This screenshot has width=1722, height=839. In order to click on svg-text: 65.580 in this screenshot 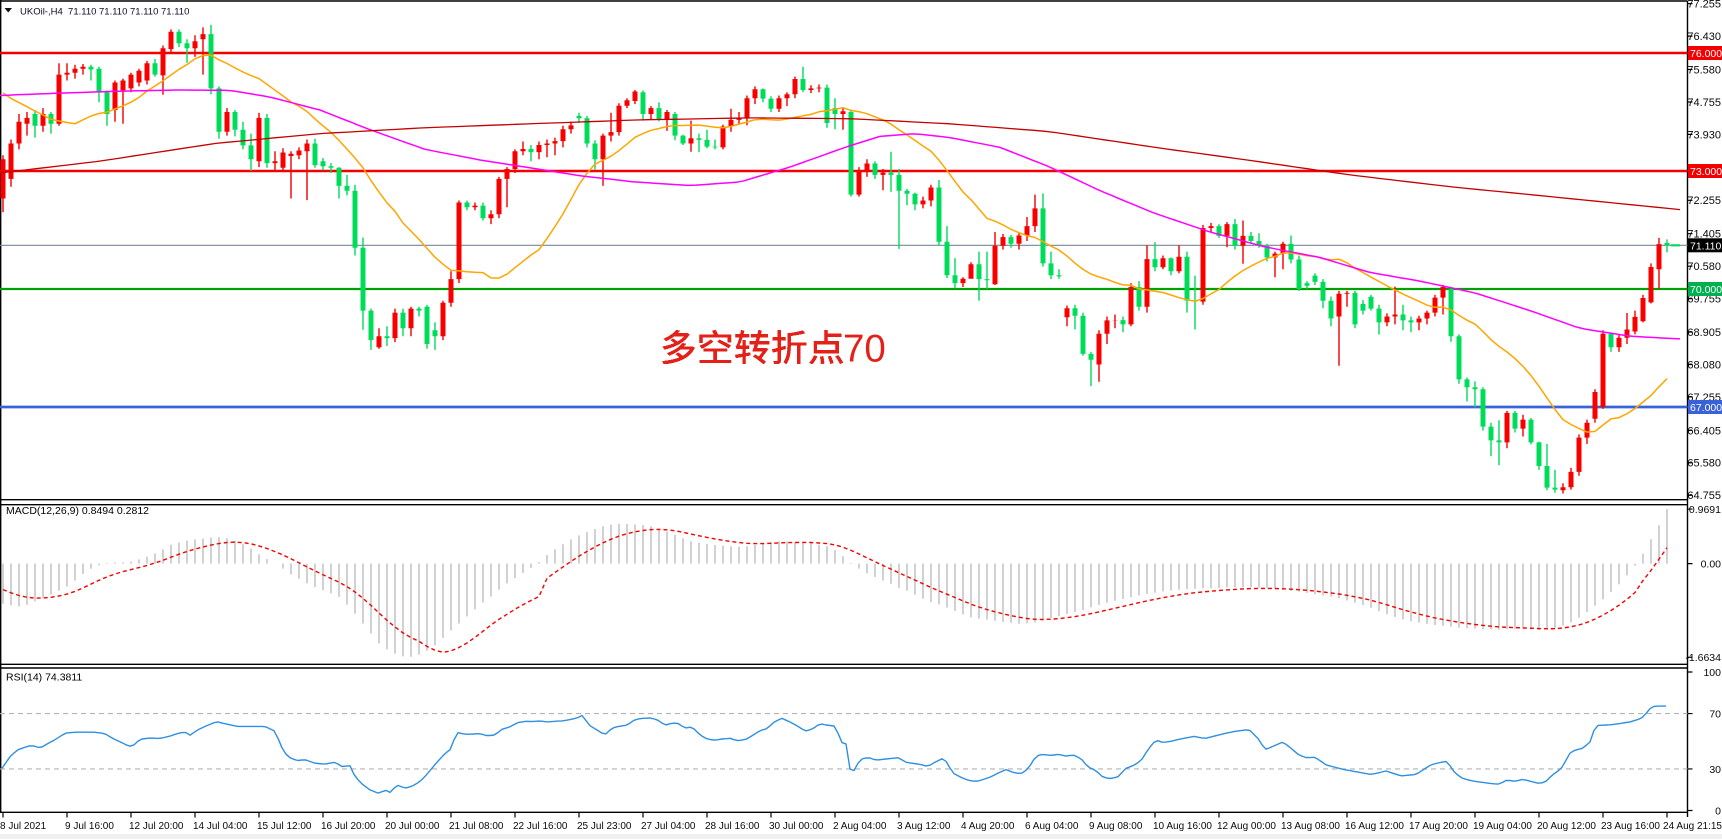, I will do `click(1704, 464)`.